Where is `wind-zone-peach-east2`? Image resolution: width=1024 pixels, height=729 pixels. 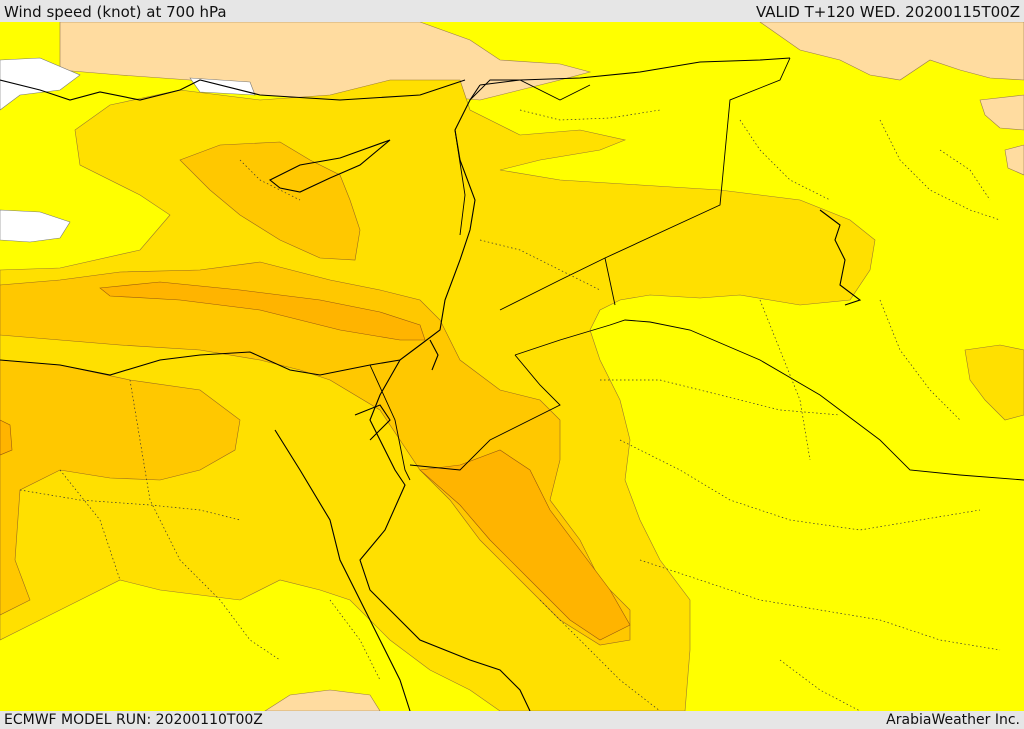 wind-zone-peach-east2 is located at coordinates (1014, 160).